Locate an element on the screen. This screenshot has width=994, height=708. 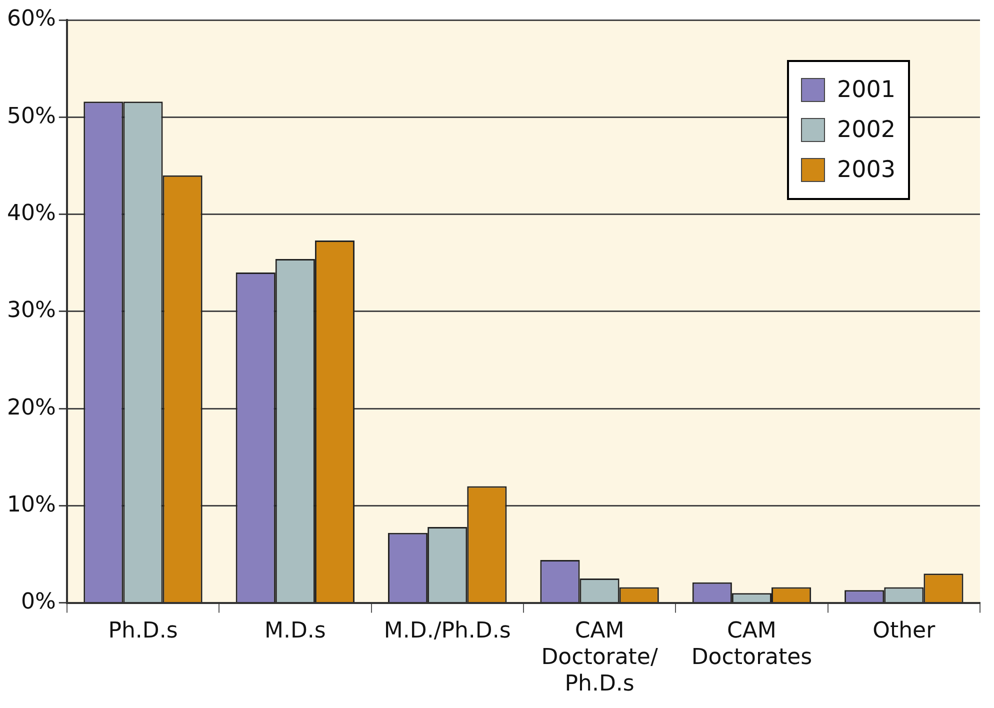
x-tick-label: CAM Doctorates is located at coordinates (751, 644).